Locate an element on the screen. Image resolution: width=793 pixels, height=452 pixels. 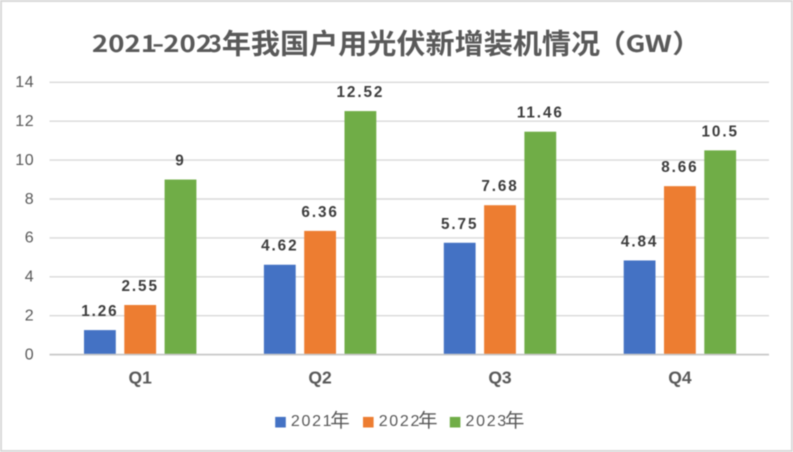
svg-text: 1.26 is located at coordinates (99, 311).